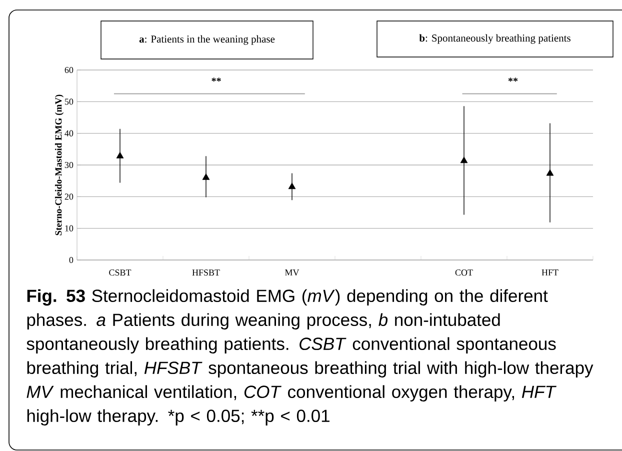 The image size is (622, 451). Describe the element at coordinates (206, 273) in the screenshot. I see `x-tick-label: HFSBT` at that location.